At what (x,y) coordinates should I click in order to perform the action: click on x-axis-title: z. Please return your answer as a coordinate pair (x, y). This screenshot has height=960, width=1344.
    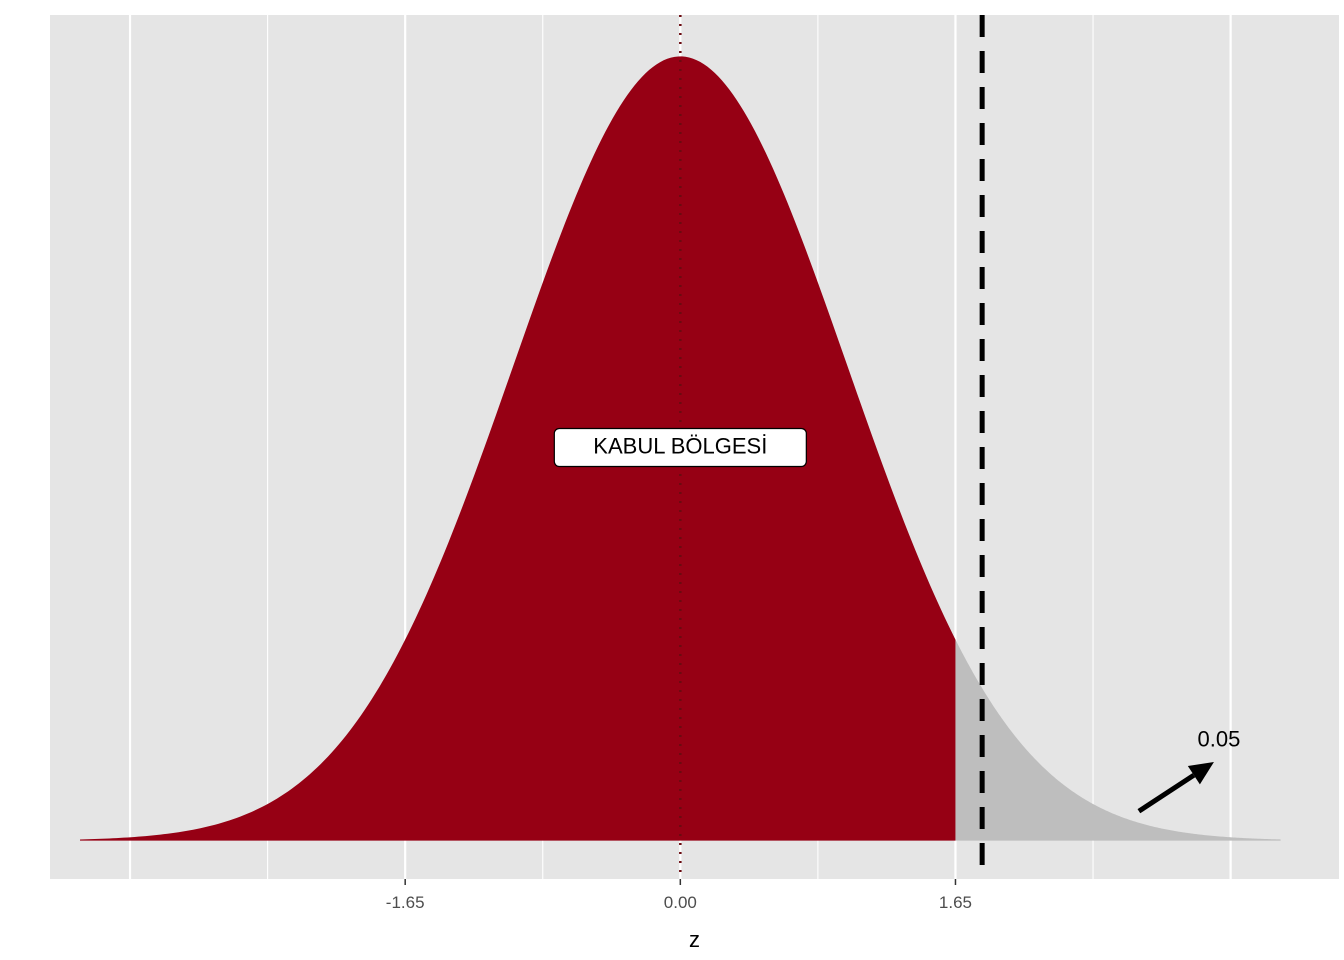
    Looking at the image, I should click on (694, 939).